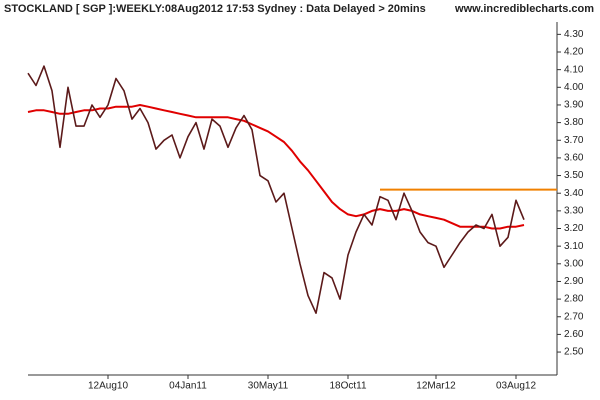  I want to click on y-tick-label: 3.90, so click(574, 105).